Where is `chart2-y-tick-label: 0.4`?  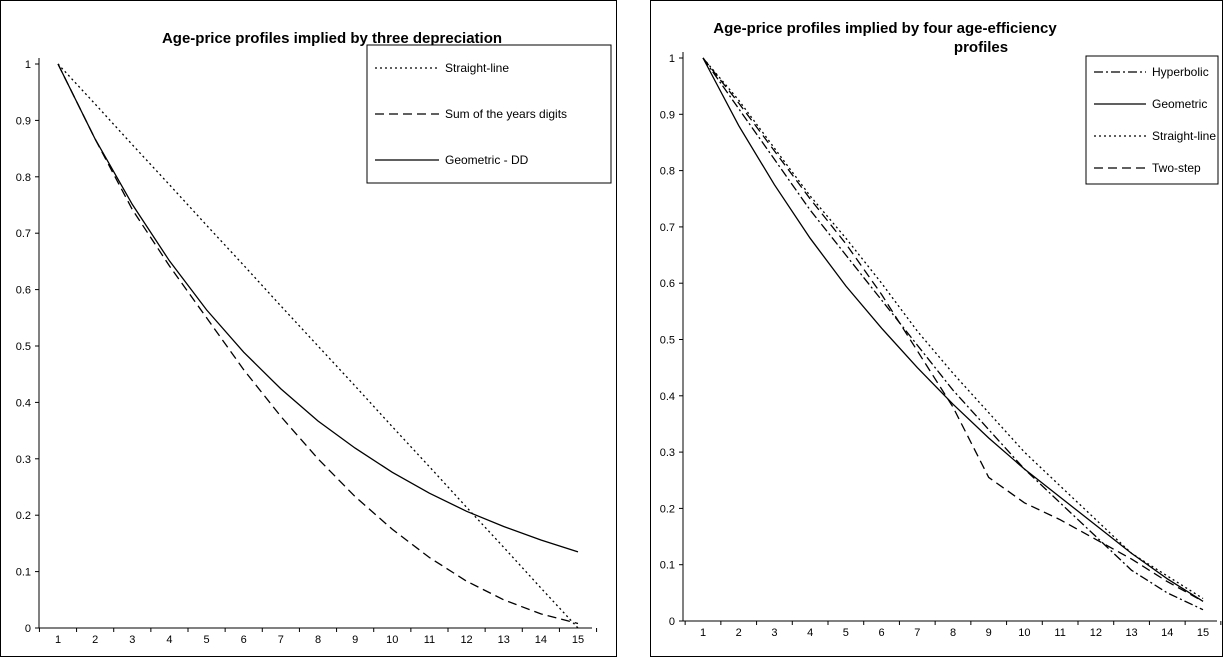
chart2-y-tick-label: 0.4 is located at coordinates (667, 397).